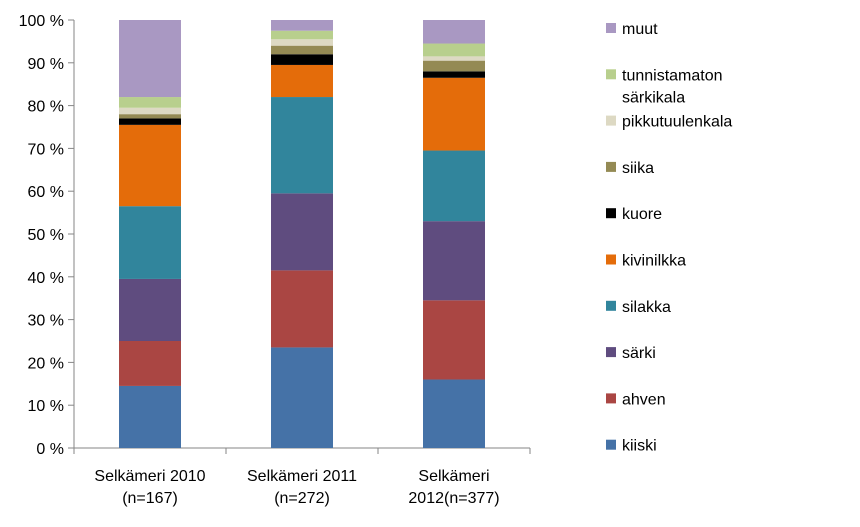  I want to click on y-tick-label: 20 %, so click(46, 363).